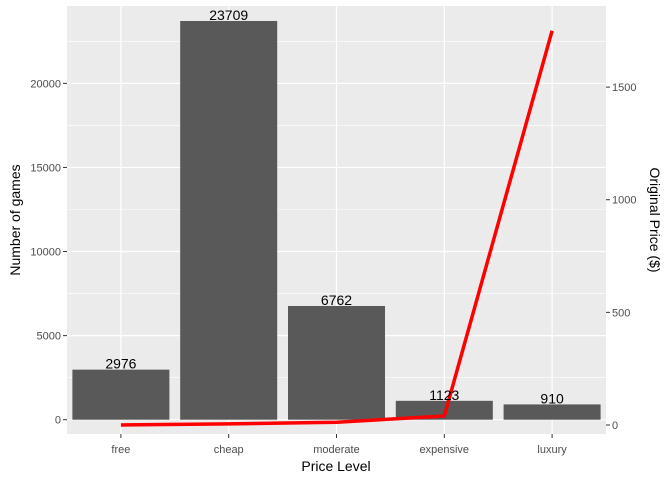 Image resolution: width=672 pixels, height=480 pixels. Describe the element at coordinates (615, 426) in the screenshot. I see `y2-tick-label: 0` at that location.